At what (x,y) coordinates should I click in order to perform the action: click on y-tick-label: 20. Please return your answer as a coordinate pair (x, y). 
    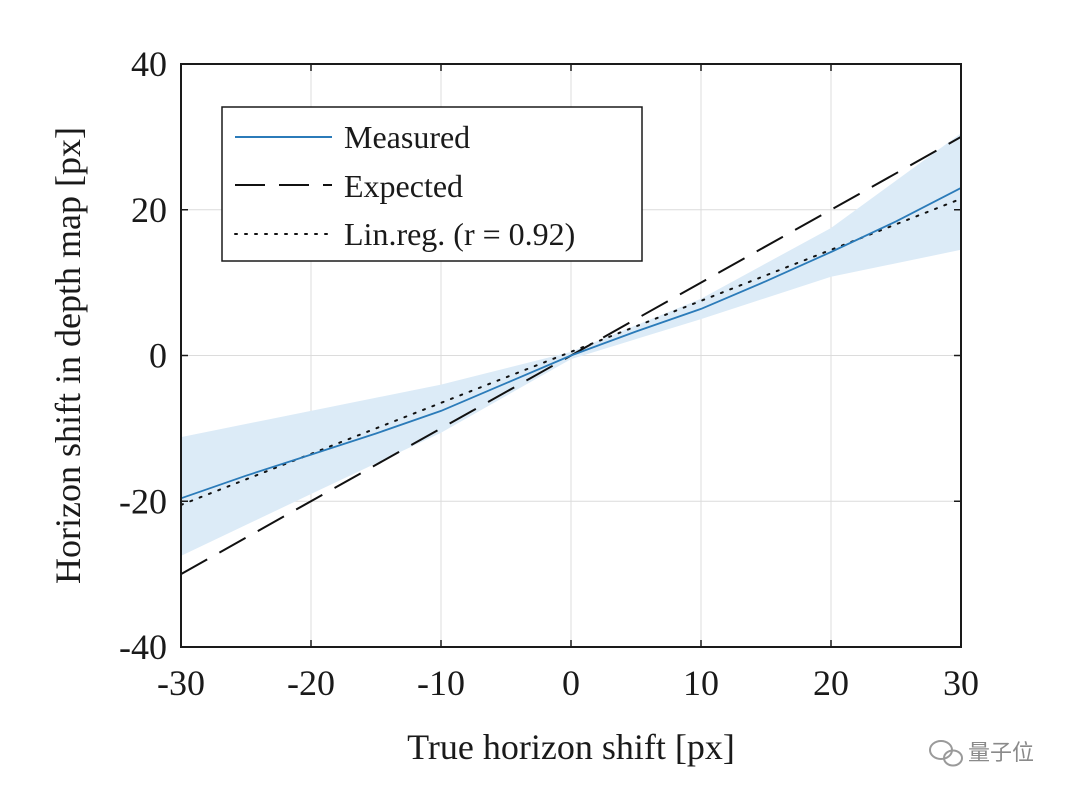
    Looking at the image, I should click on (149, 210).